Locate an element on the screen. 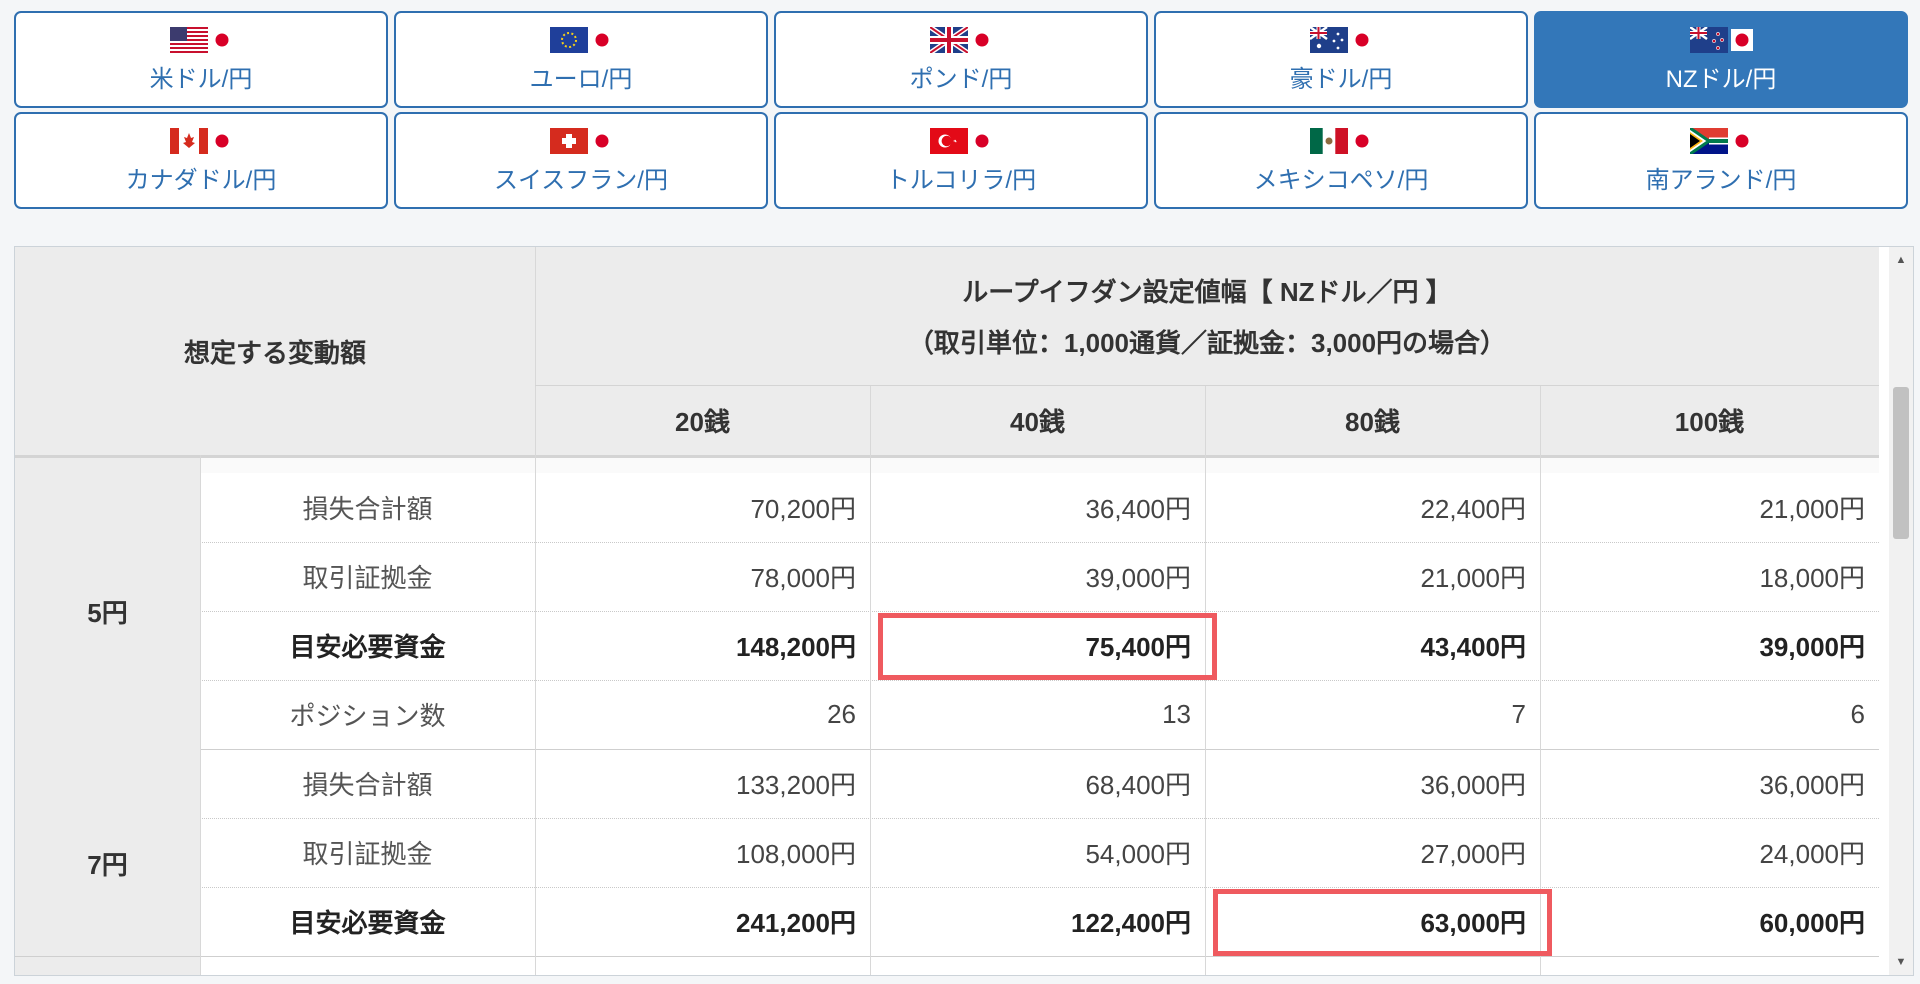  column-header: 100銭 is located at coordinates (1709, 420).